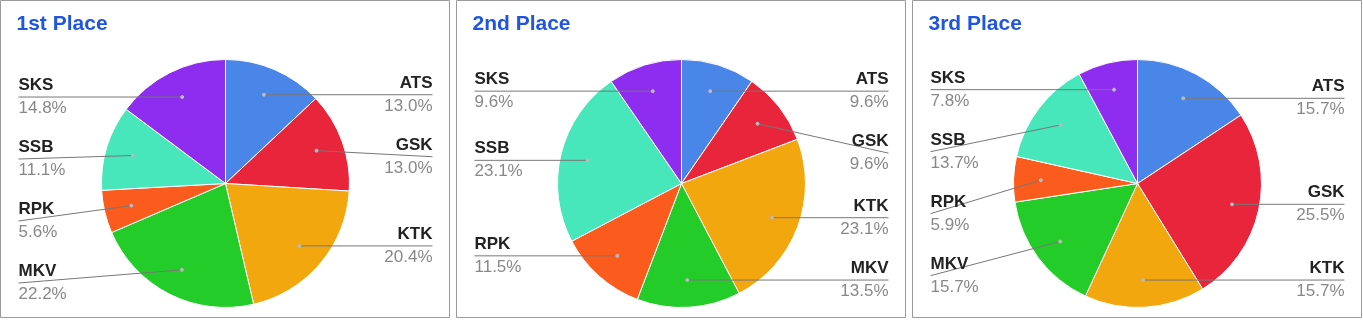  What do you see at coordinates (42, 170) in the screenshot?
I see `data-label: 11.1%` at bounding box center [42, 170].